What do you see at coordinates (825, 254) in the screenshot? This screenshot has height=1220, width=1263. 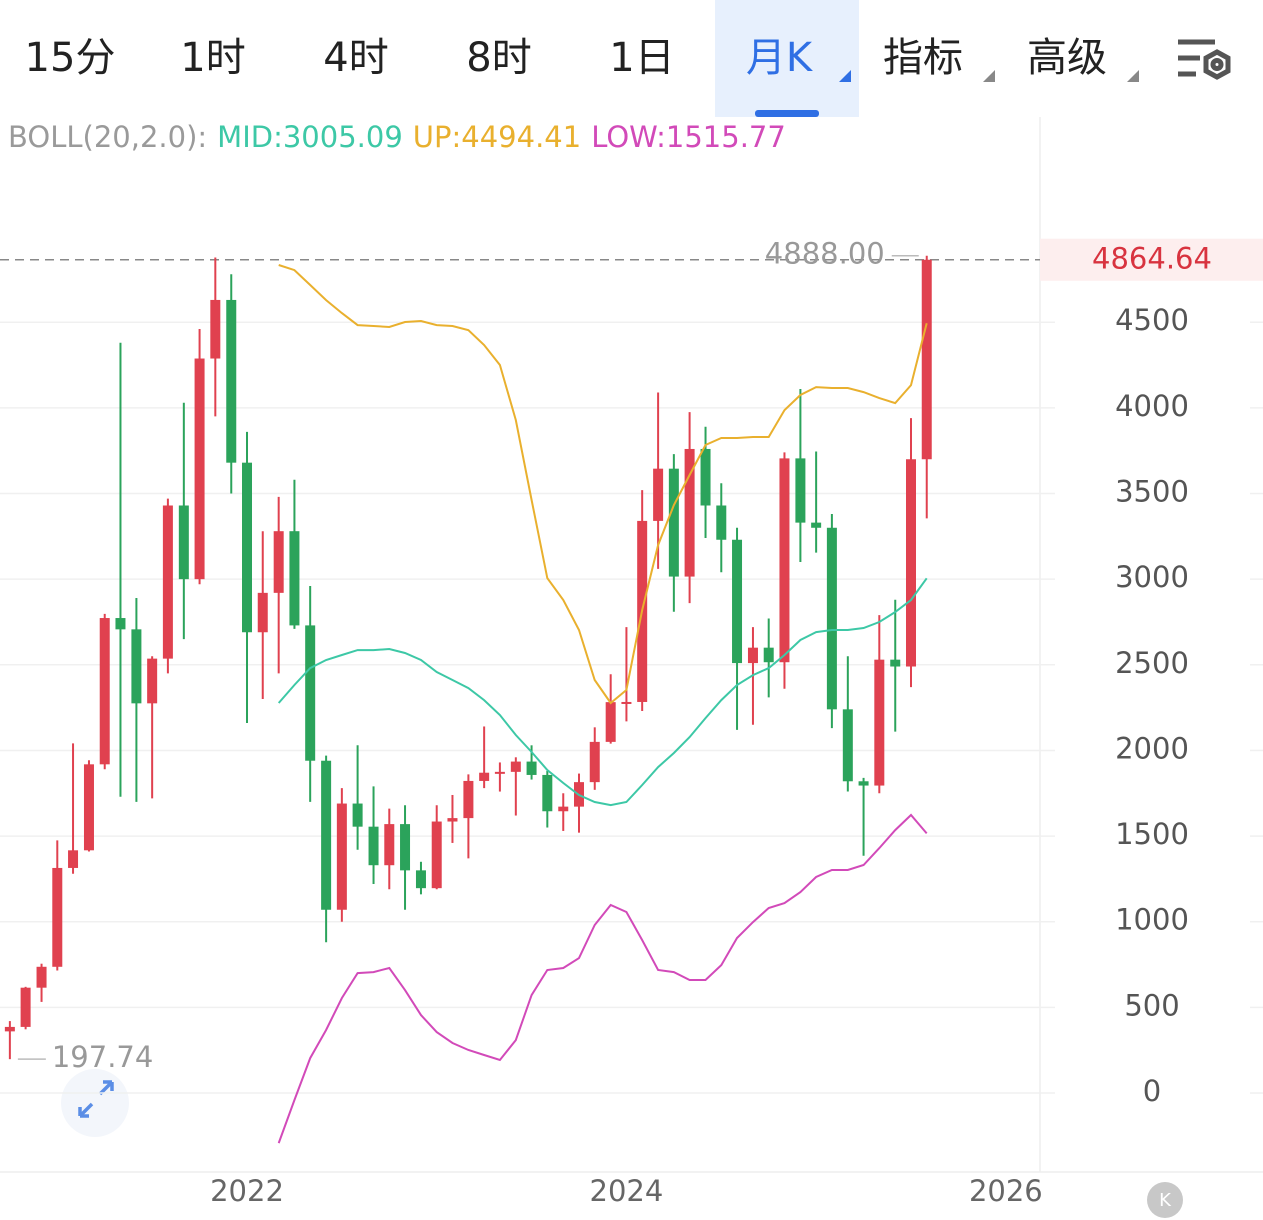 I see `max-marker-label: 4888.00` at bounding box center [825, 254].